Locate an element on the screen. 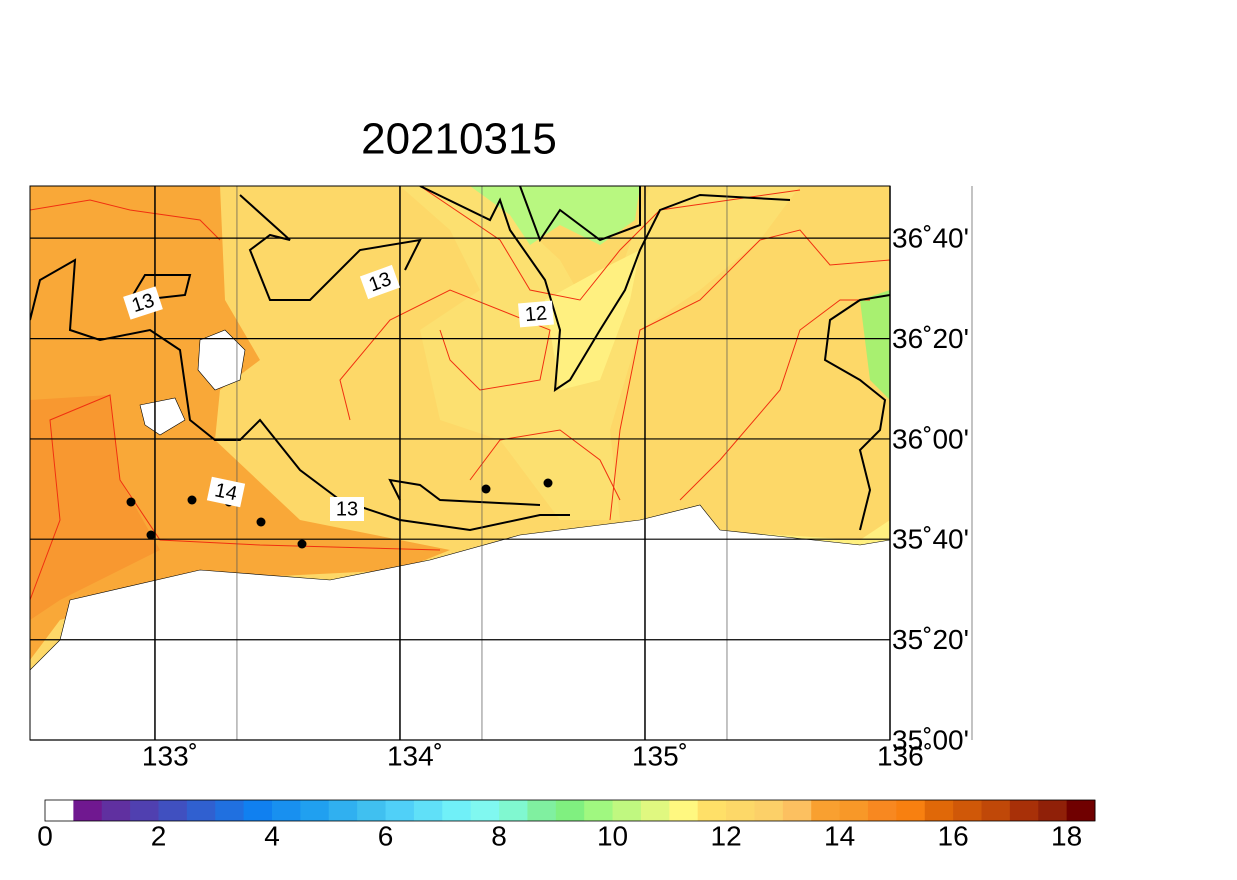 Image resolution: width=1237 pixels, height=880 pixels. lon-tick-label: 133˚ is located at coordinates (170, 755).